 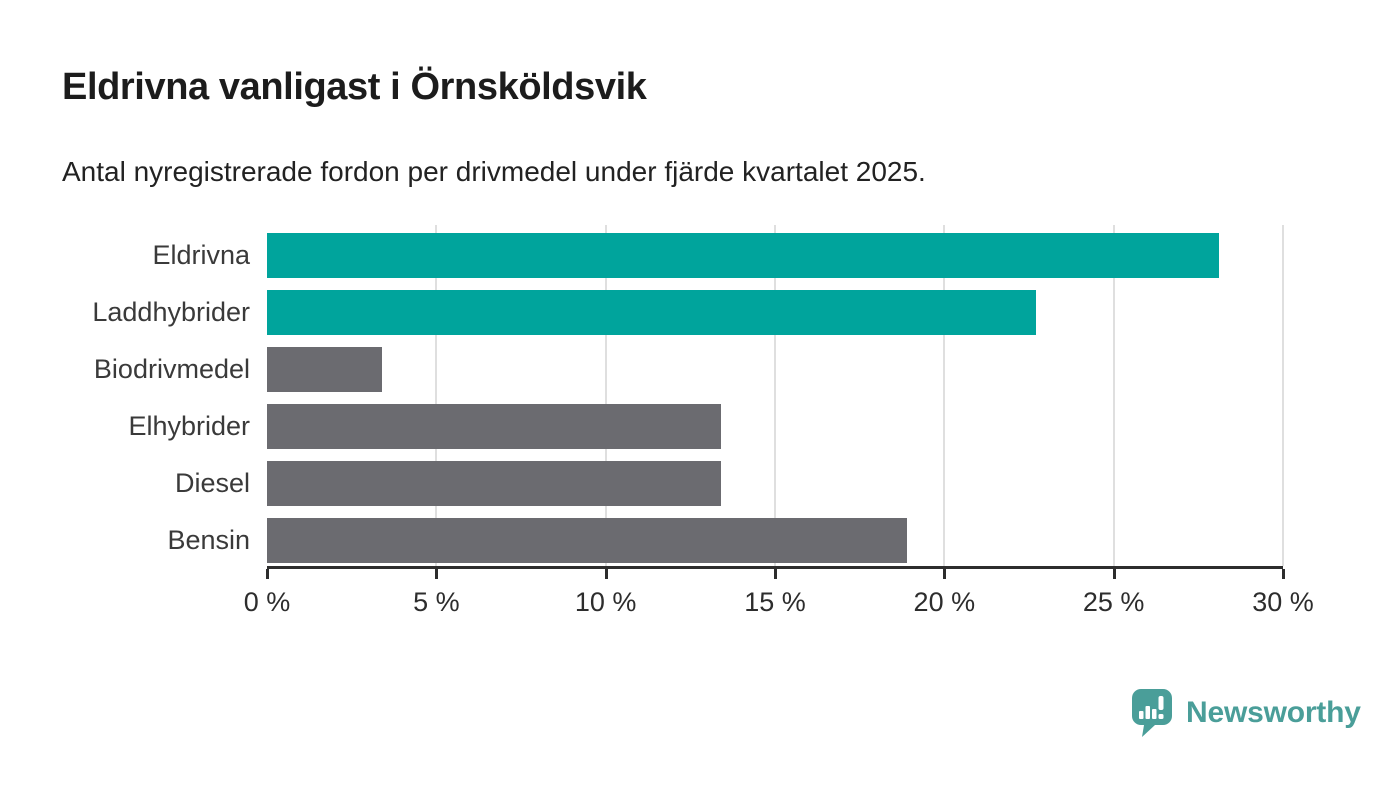 I want to click on bar-row: Eldrivna, so click(x=717, y=255).